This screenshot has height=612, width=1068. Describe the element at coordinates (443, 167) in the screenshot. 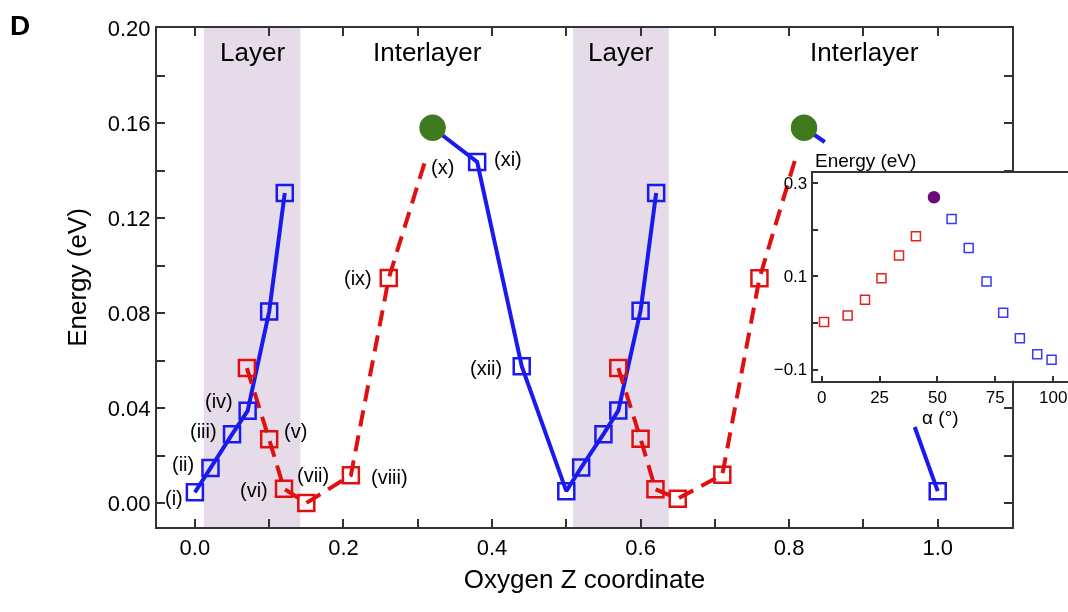

I see `annotation: (x)` at that location.